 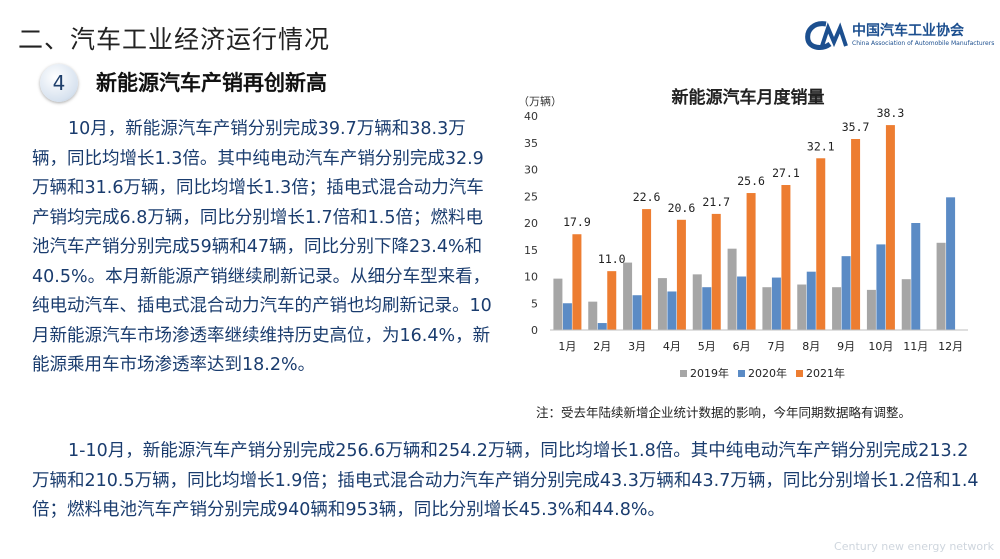 What do you see at coordinates (825, 373) in the screenshot?
I see `legend-label: 2021年` at bounding box center [825, 373].